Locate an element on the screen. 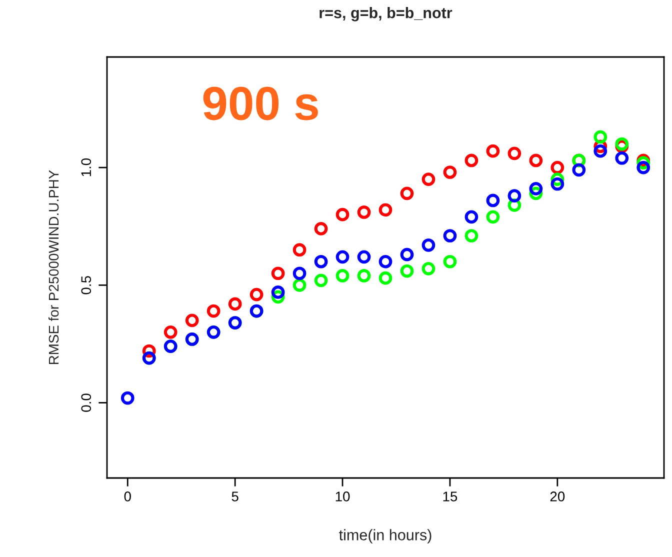 The image size is (672, 557). x-axis-title: time(in hours) is located at coordinates (385, 536).